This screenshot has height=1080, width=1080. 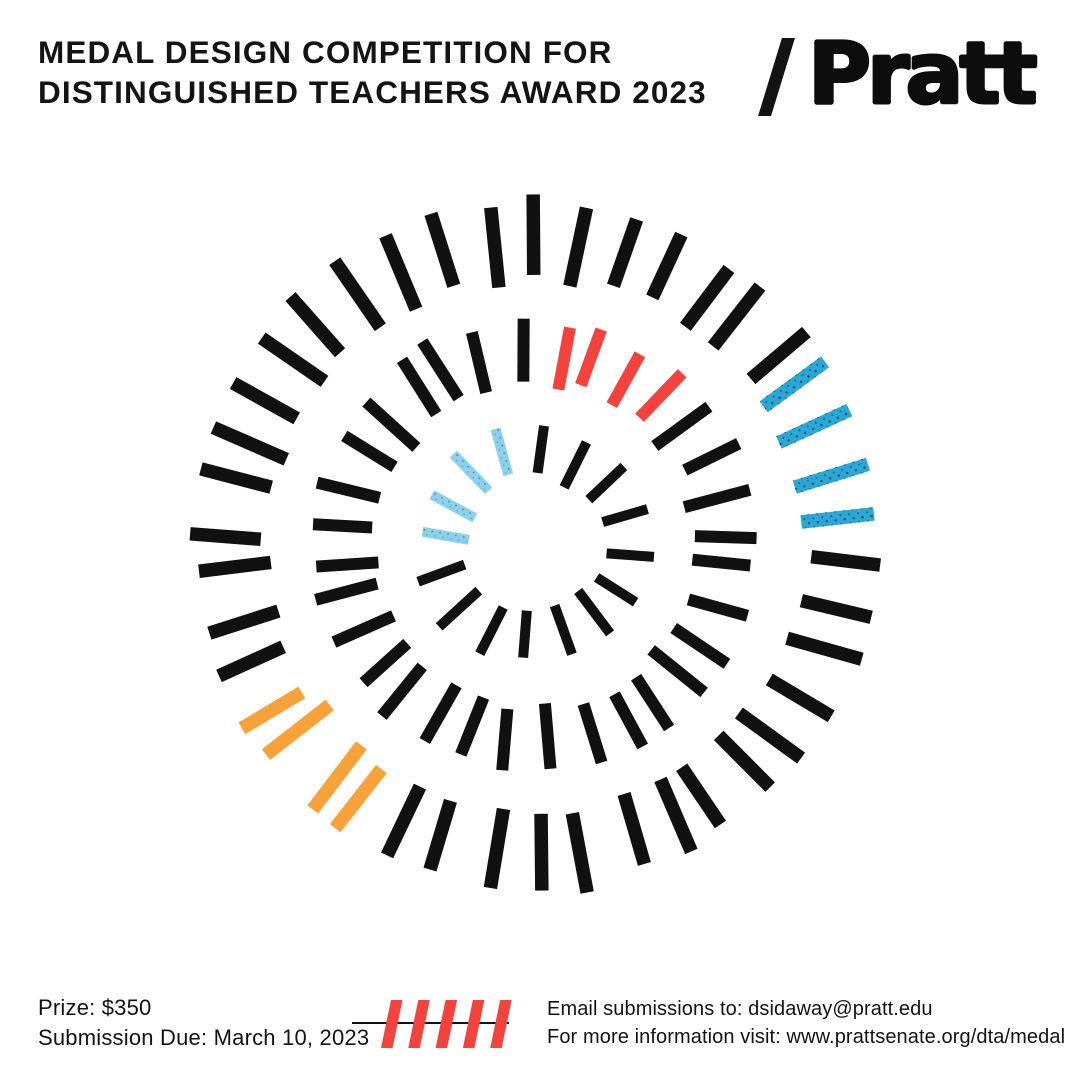 I want to click on pratt-wordmark: Pratt, so click(x=923, y=74).